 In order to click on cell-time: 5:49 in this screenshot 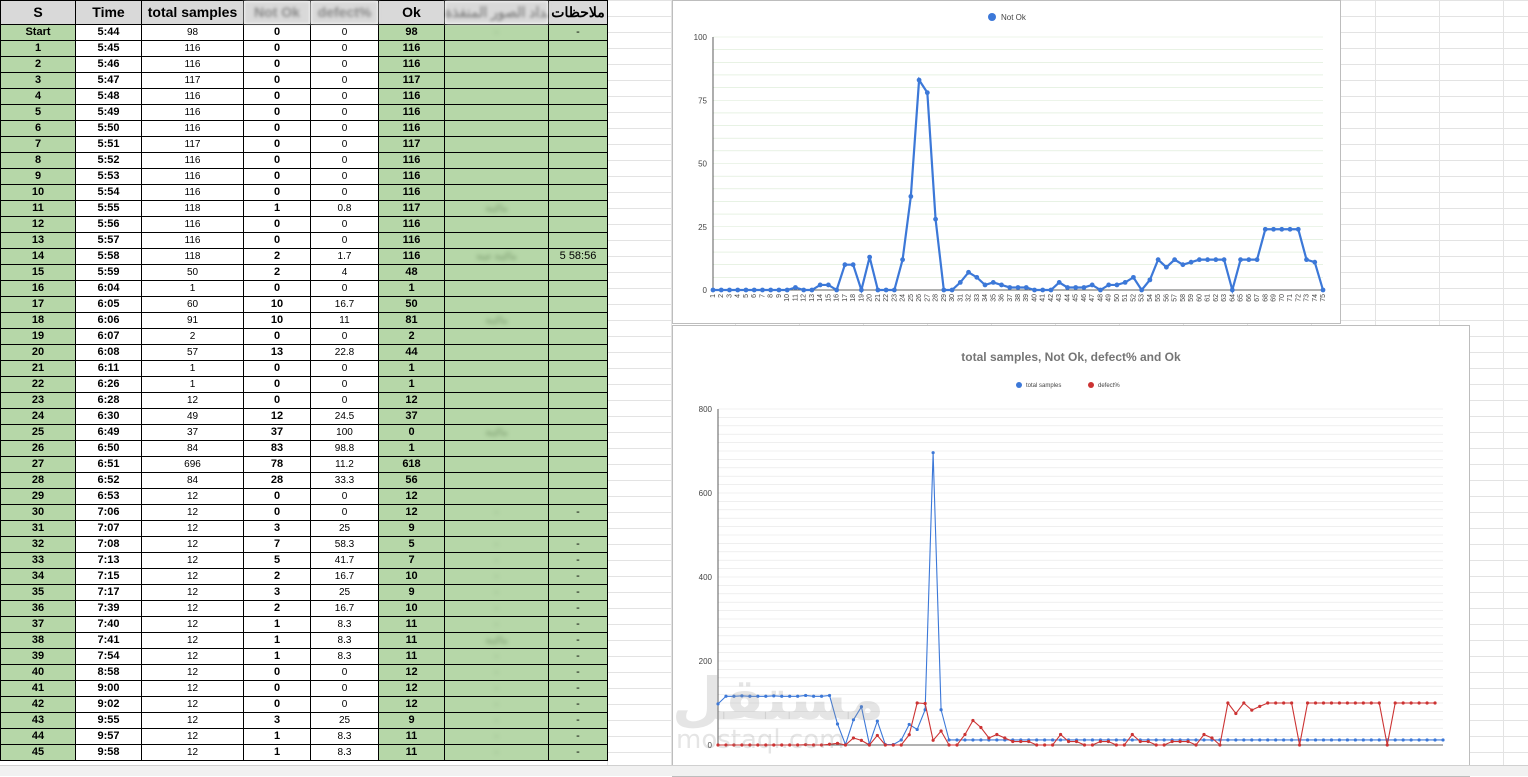, I will do `click(108, 112)`.